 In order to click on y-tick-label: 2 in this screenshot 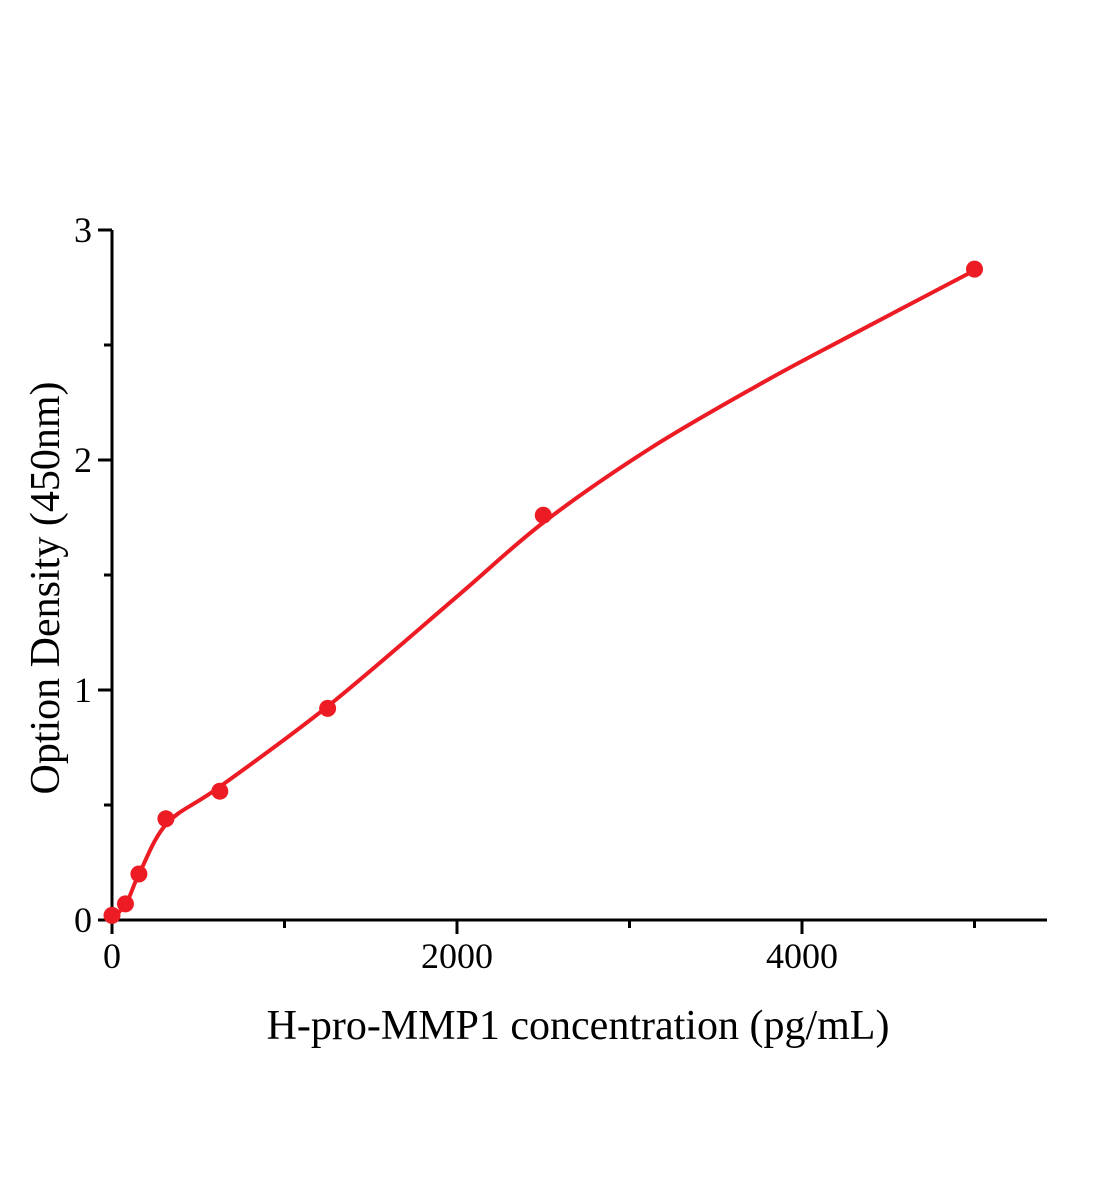, I will do `click(83, 460)`.